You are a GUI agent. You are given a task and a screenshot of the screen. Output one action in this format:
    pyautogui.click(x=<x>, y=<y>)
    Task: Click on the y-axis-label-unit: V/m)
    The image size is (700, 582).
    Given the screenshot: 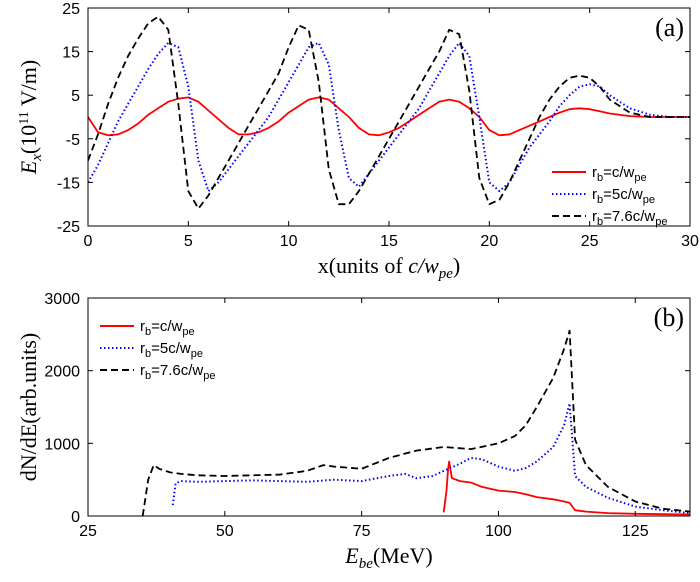 What is the action you would take?
    pyautogui.click(x=28, y=86)
    